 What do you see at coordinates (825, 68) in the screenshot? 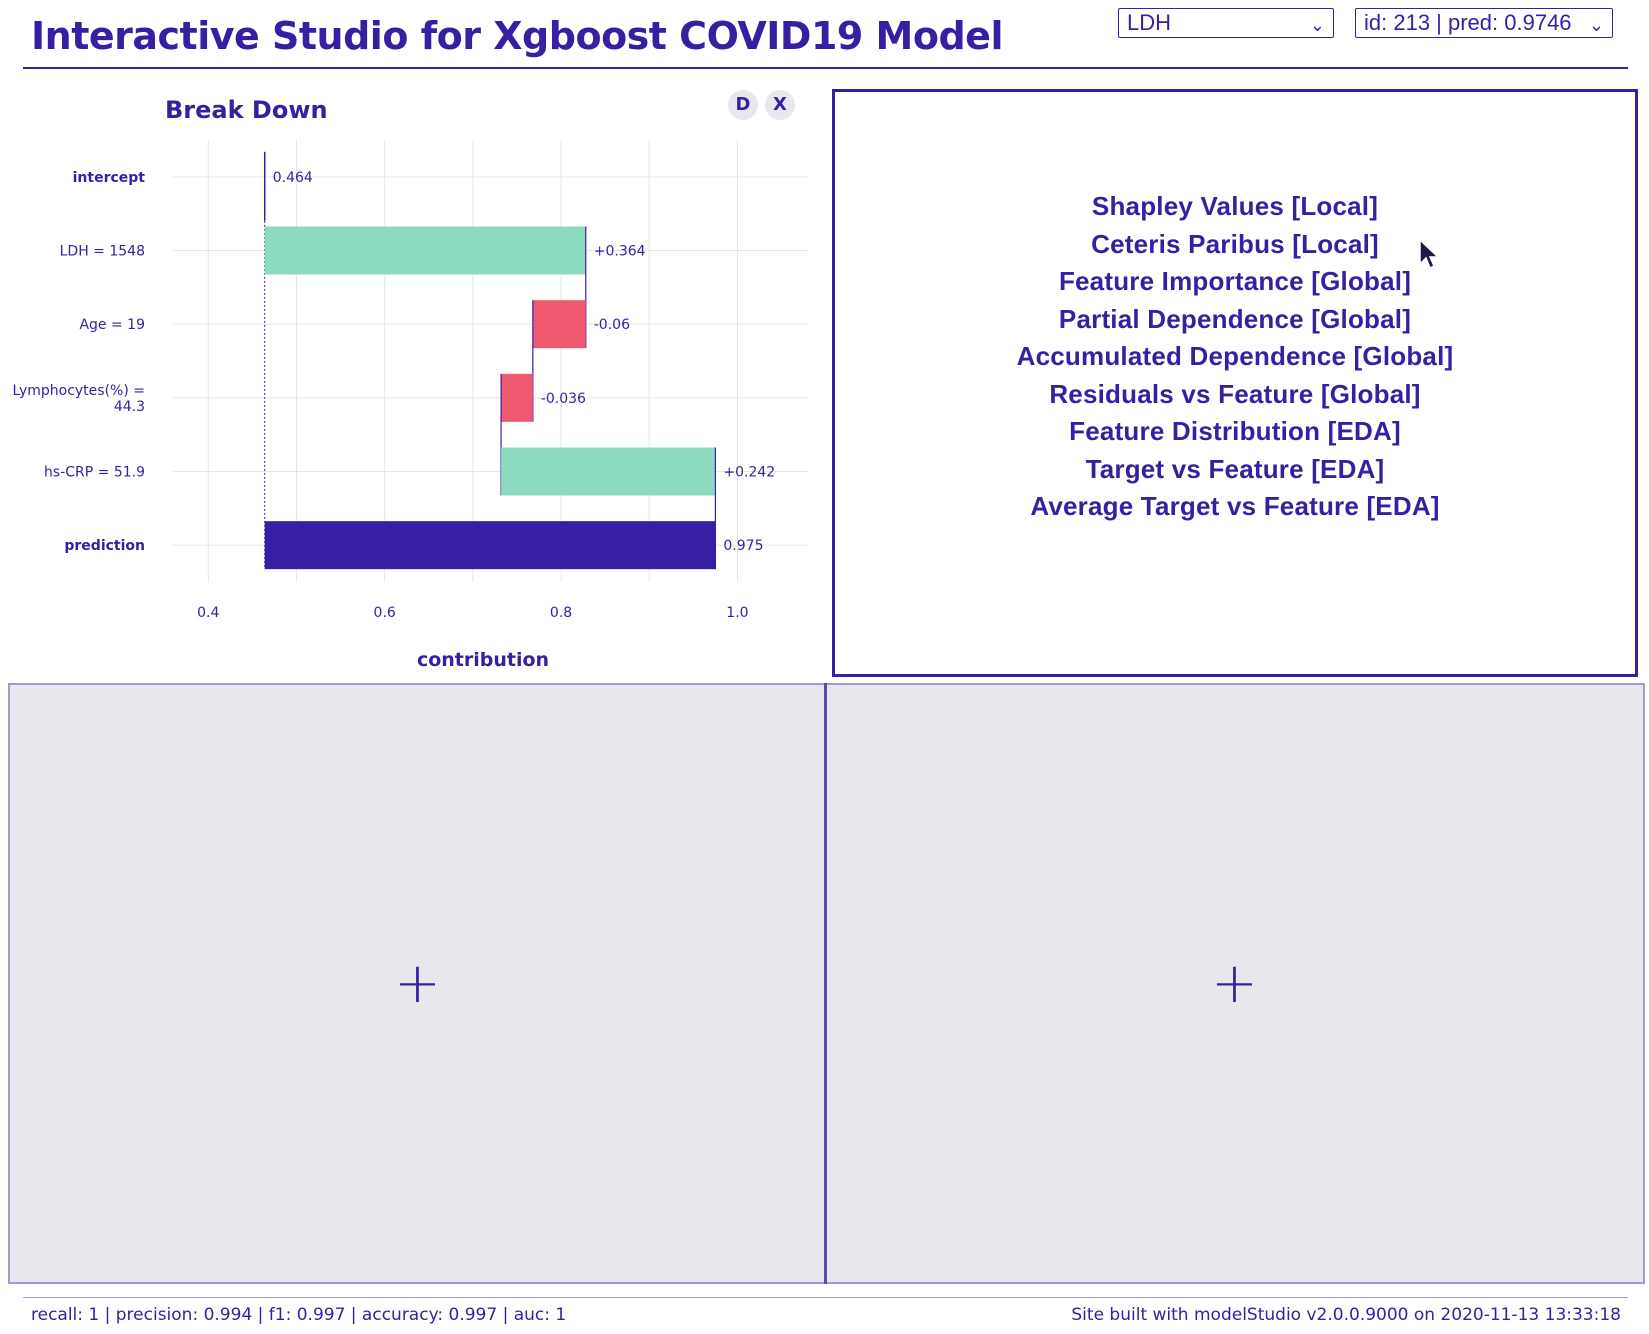
I see `header-divider` at bounding box center [825, 68].